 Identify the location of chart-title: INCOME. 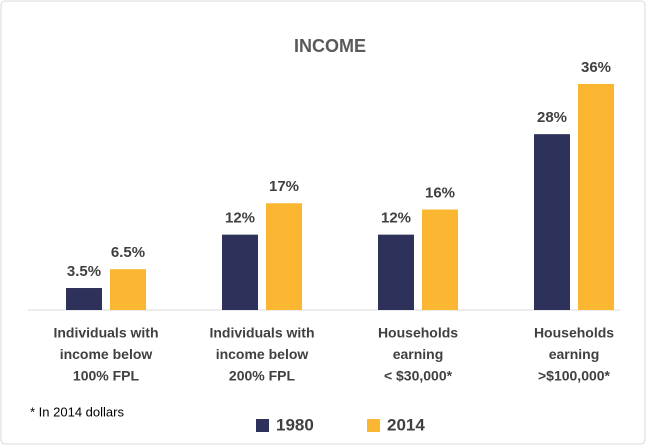
(330, 46).